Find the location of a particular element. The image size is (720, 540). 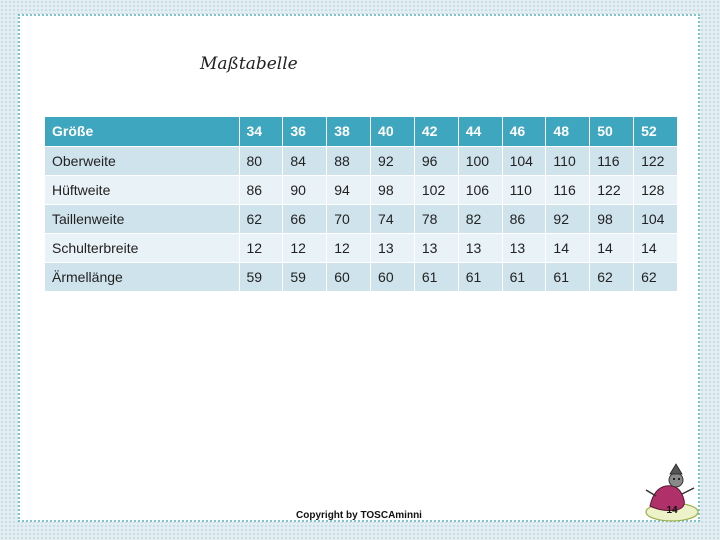

header-cell: 44 is located at coordinates (480, 132).